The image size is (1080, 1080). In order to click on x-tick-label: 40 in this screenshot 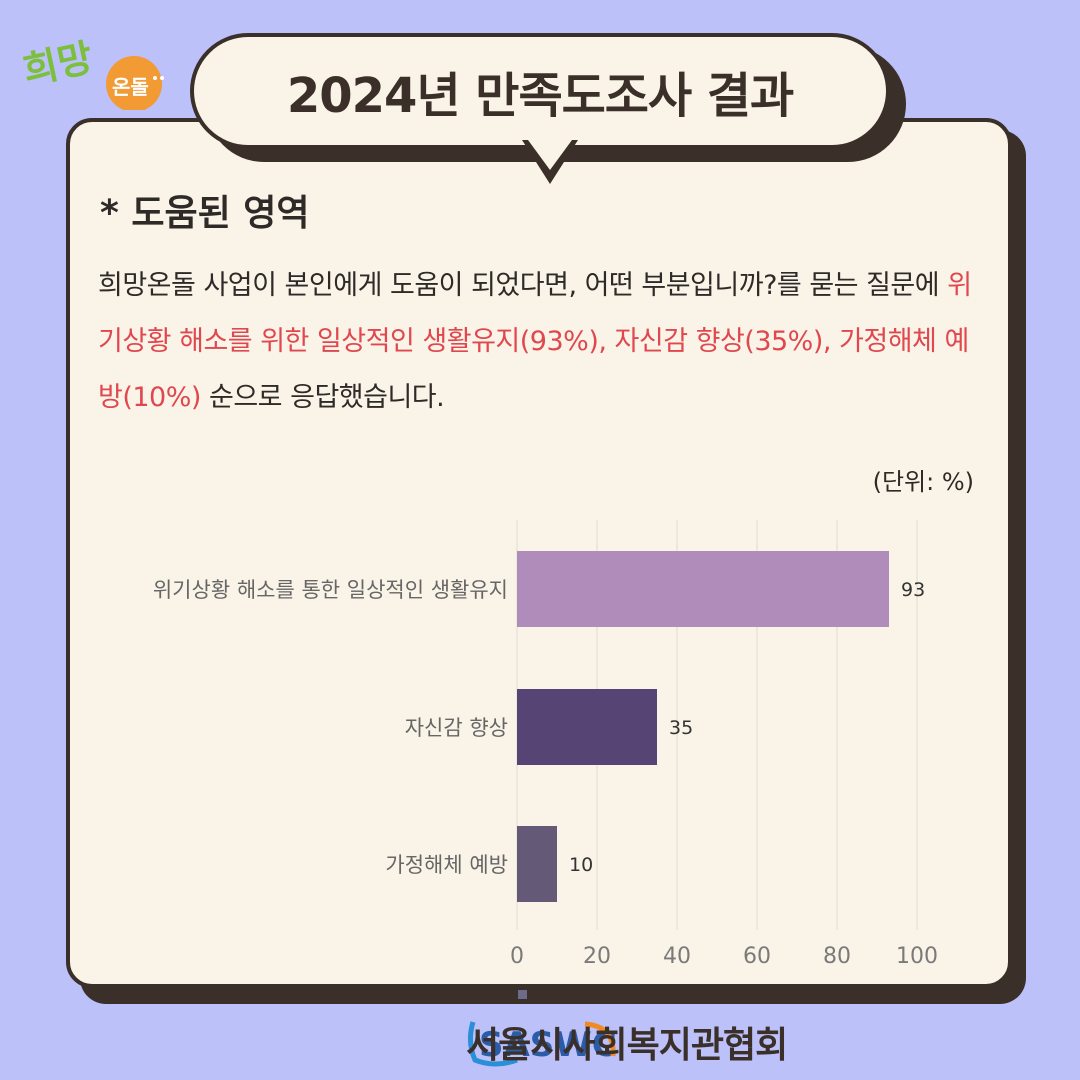, I will do `click(677, 956)`.